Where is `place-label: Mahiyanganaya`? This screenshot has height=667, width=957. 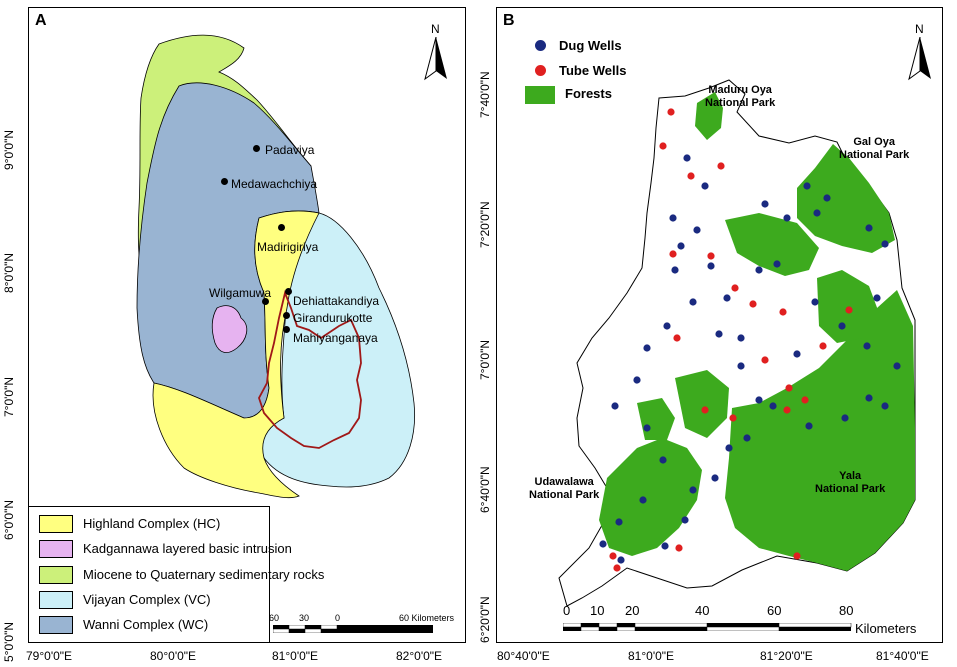 place-label: Mahiyanganaya is located at coordinates (335, 338).